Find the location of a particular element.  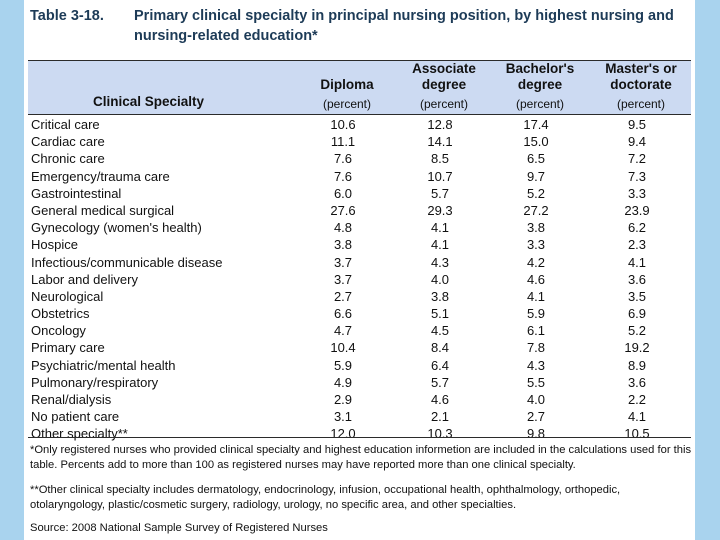

row-label: Pulmonary/respiratory is located at coordinates (95, 382).